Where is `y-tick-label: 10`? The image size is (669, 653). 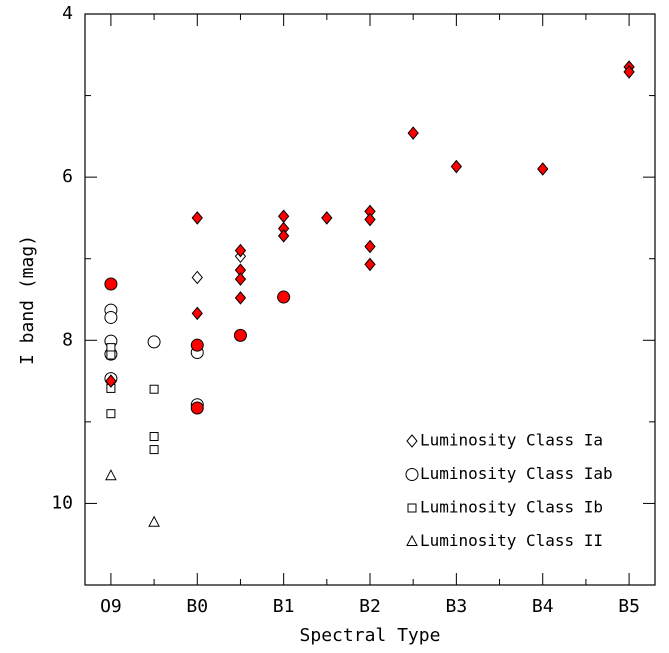 y-tick-label: 10 is located at coordinates (62, 502).